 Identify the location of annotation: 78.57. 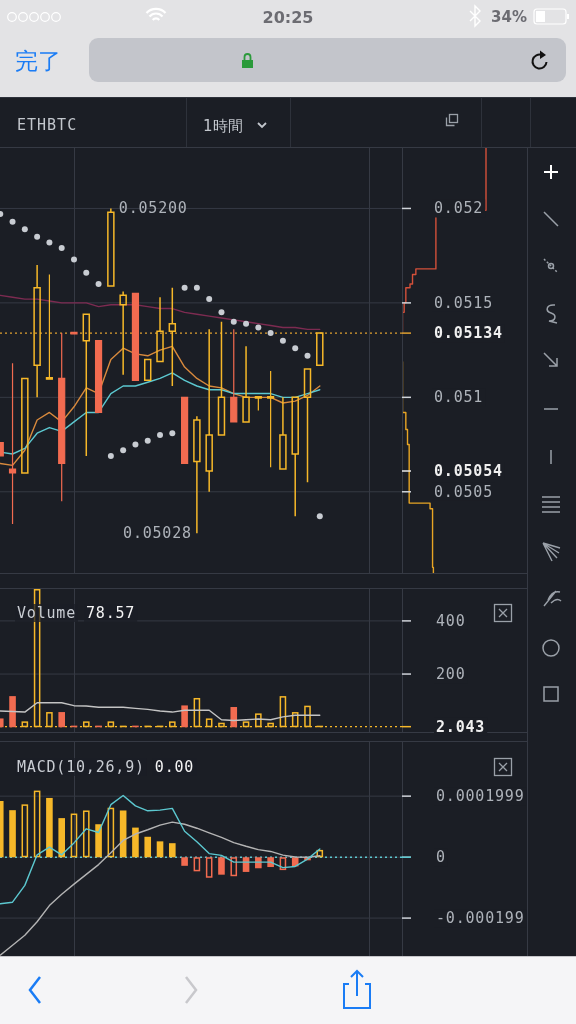
(111, 613).